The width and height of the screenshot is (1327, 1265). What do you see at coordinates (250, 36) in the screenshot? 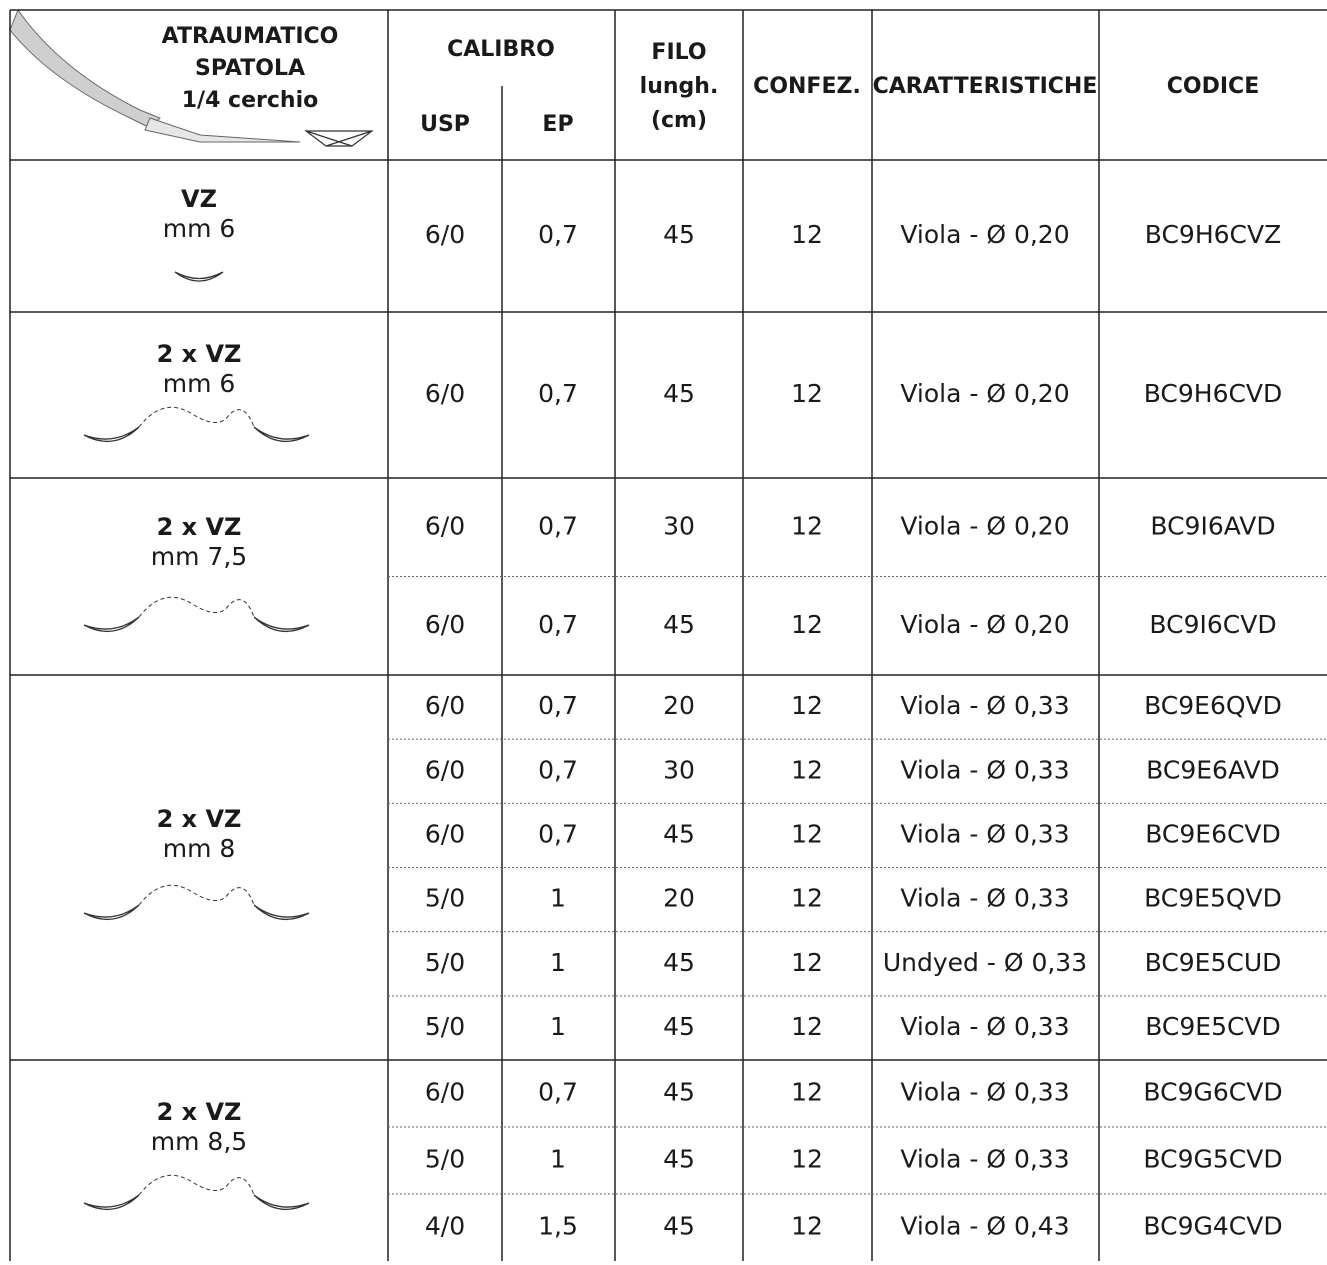
I see `header-label: ATRAUMATICO` at bounding box center [250, 36].